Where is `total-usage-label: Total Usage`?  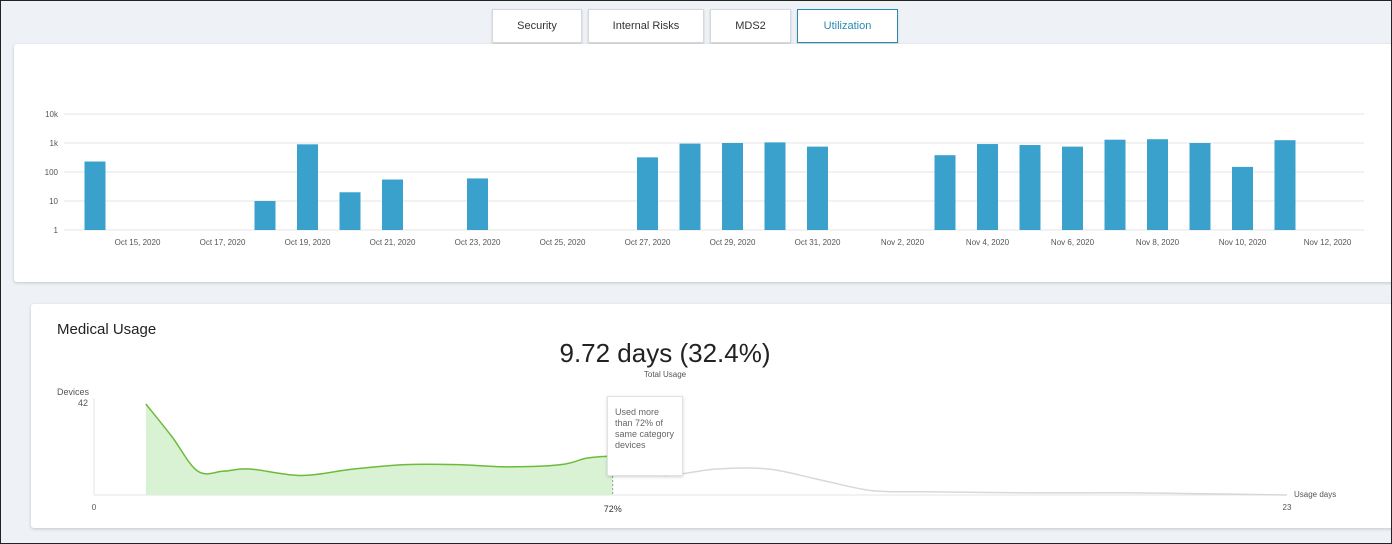
total-usage-label: Total Usage is located at coordinates (665, 374).